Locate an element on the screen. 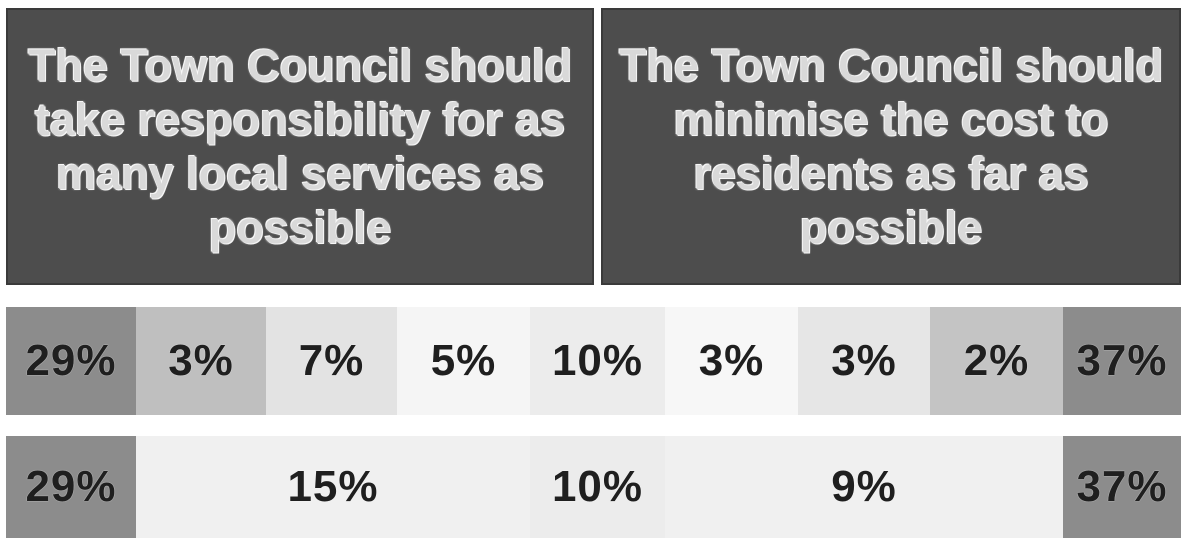  scale-value-label: 5% is located at coordinates (463, 360).